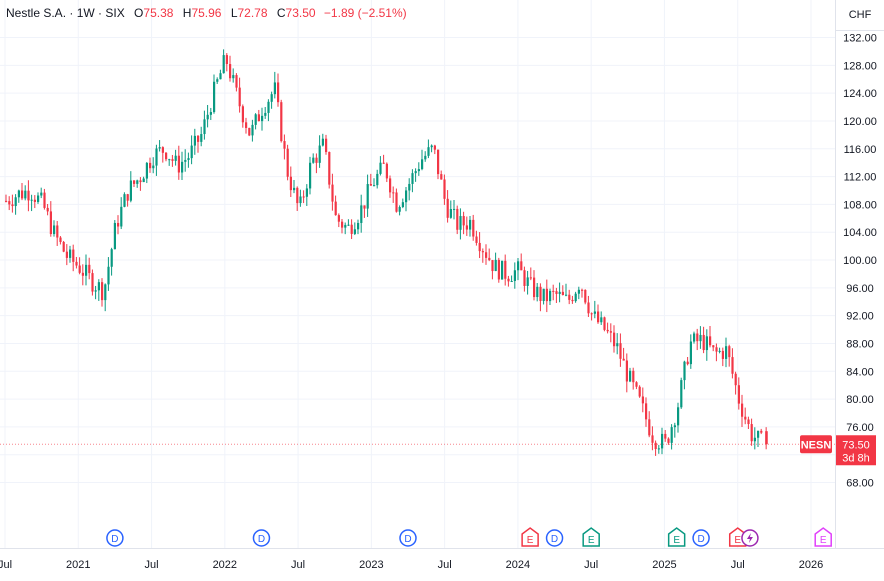  Describe the element at coordinates (860, 484) in the screenshot. I see `price-tick-label: 68.00` at that location.